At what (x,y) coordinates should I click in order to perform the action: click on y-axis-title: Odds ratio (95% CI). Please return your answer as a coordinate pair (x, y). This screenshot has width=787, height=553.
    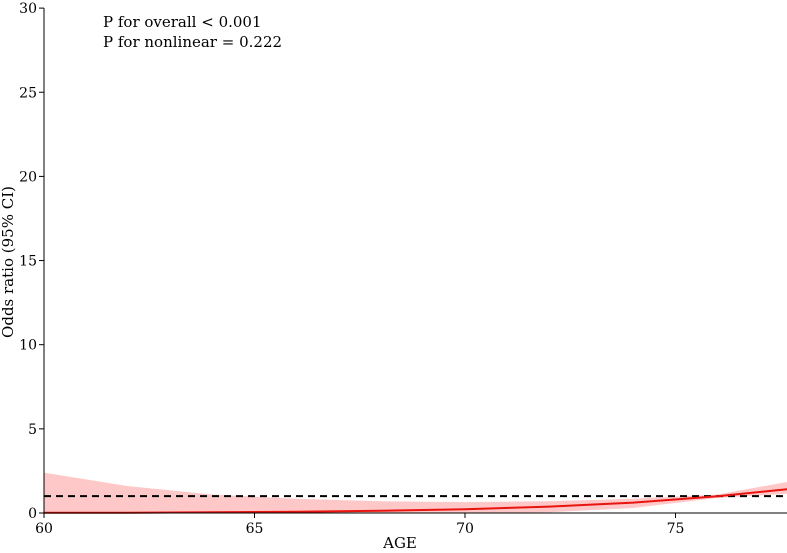
    Looking at the image, I should click on (8, 262).